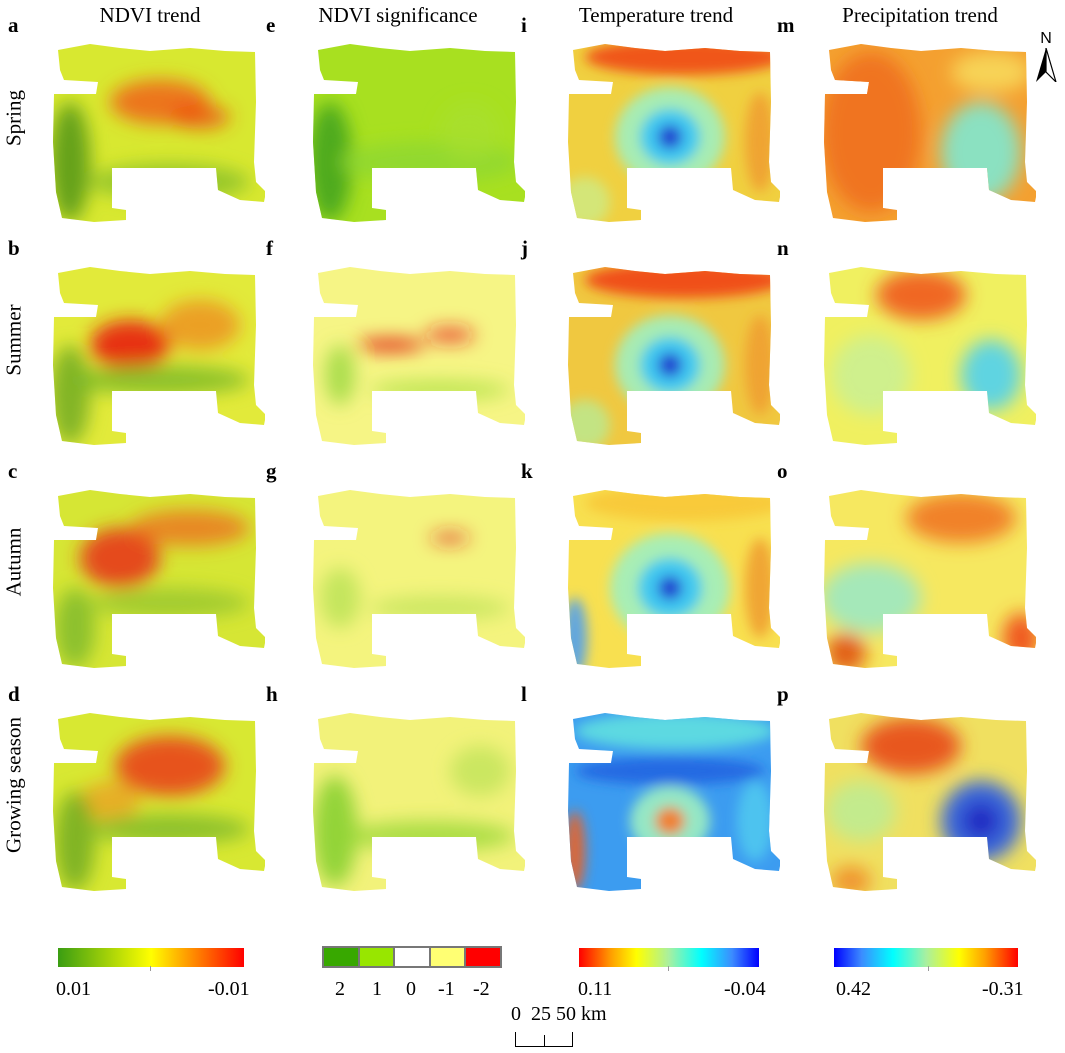  Describe the element at coordinates (930, 133) in the screenshot. I see `map-panel-m` at that location.